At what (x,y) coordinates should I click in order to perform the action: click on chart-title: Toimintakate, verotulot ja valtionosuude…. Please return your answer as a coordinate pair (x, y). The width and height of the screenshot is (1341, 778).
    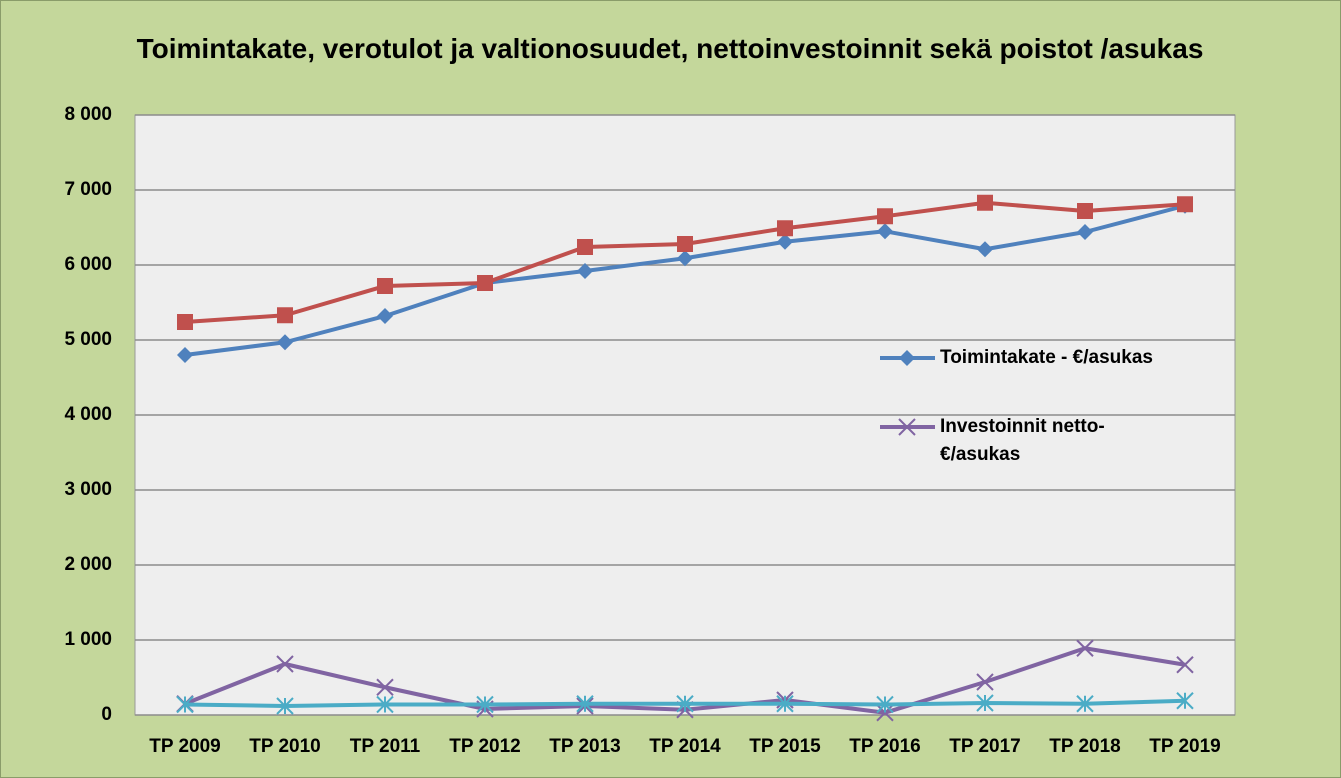
    Looking at the image, I should click on (670, 48).